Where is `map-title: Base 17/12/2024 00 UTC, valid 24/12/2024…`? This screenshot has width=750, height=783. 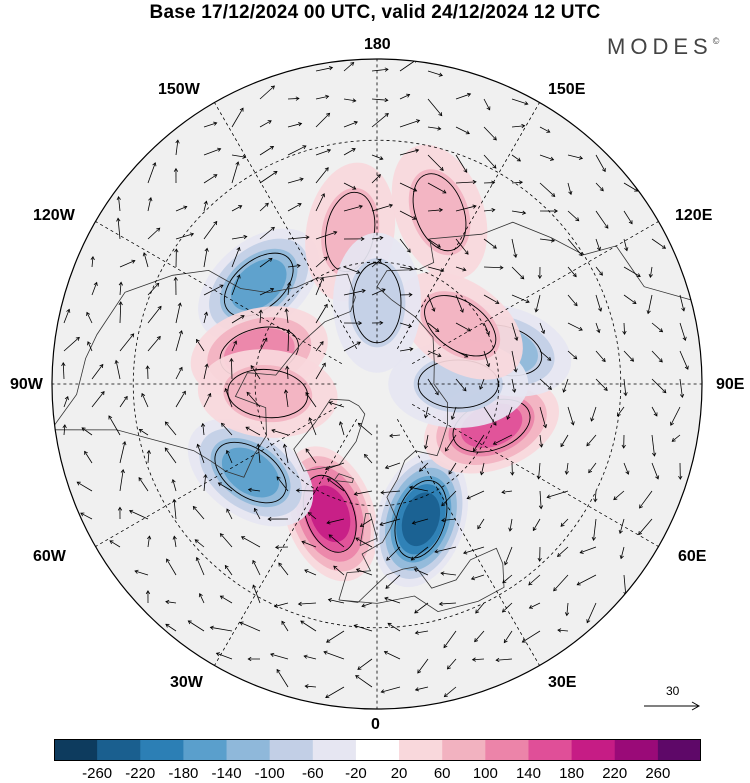
map-title: Base 17/12/2024 00 UTC, valid 24/12/2024… is located at coordinates (375, 12).